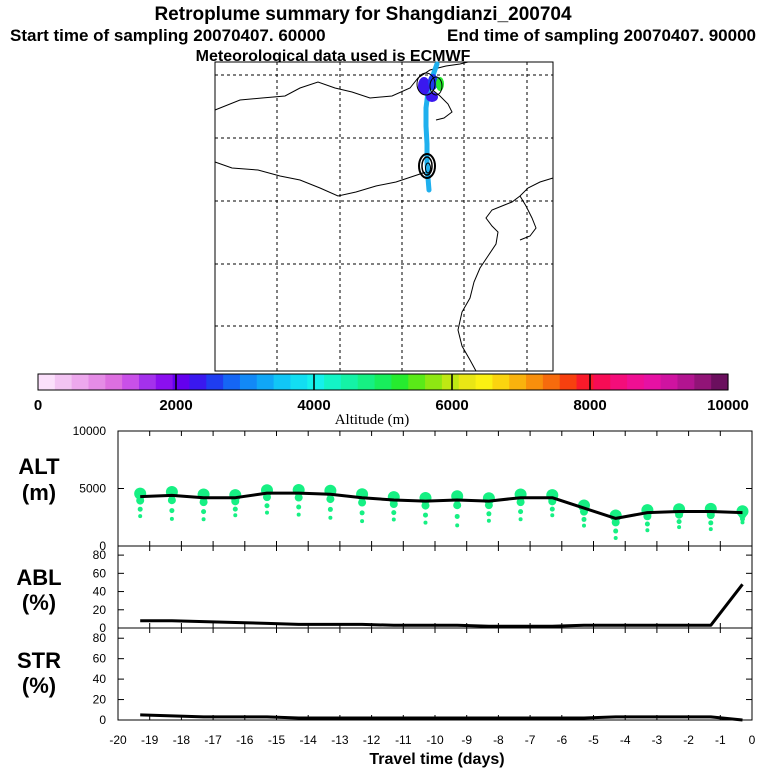 The width and height of the screenshot is (768, 768). I want to click on str-panel-frame, so click(435, 674).